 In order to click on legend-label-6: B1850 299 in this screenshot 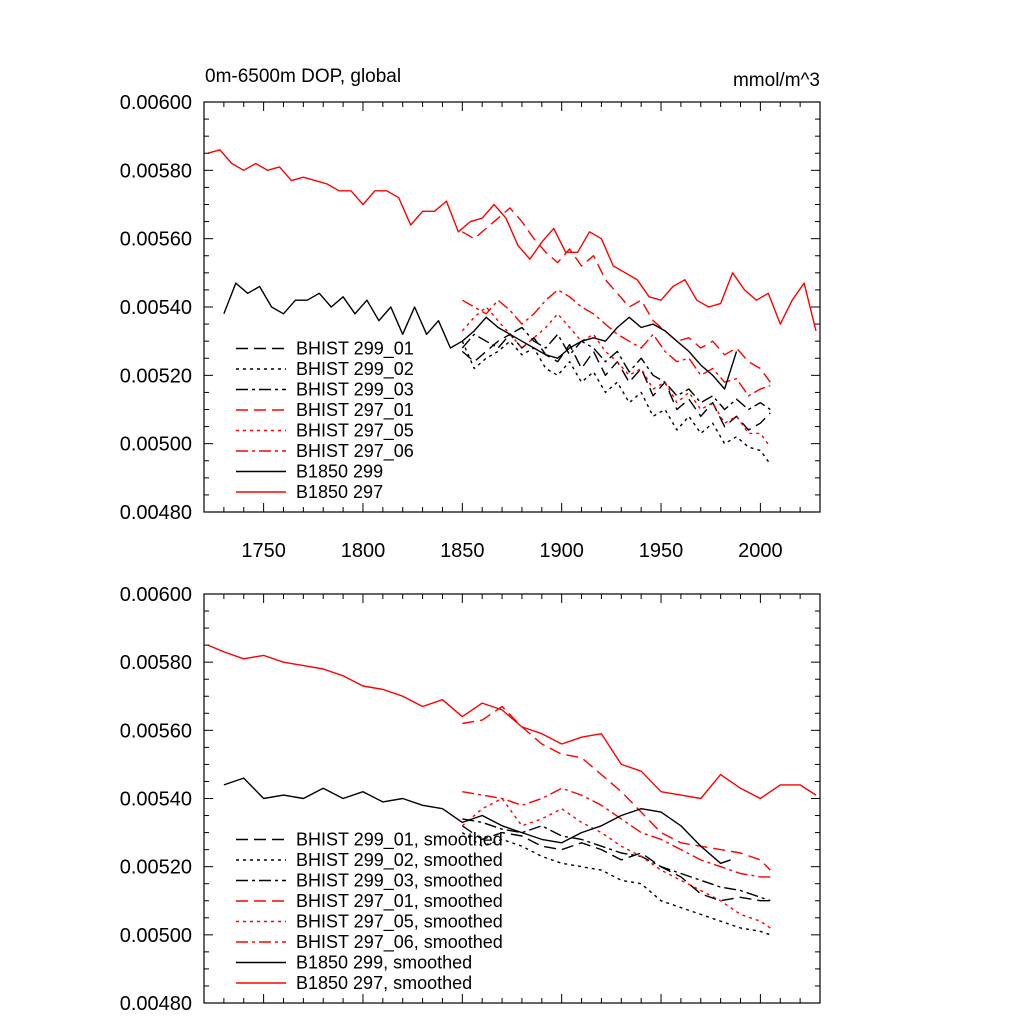, I will do `click(339, 472)`.